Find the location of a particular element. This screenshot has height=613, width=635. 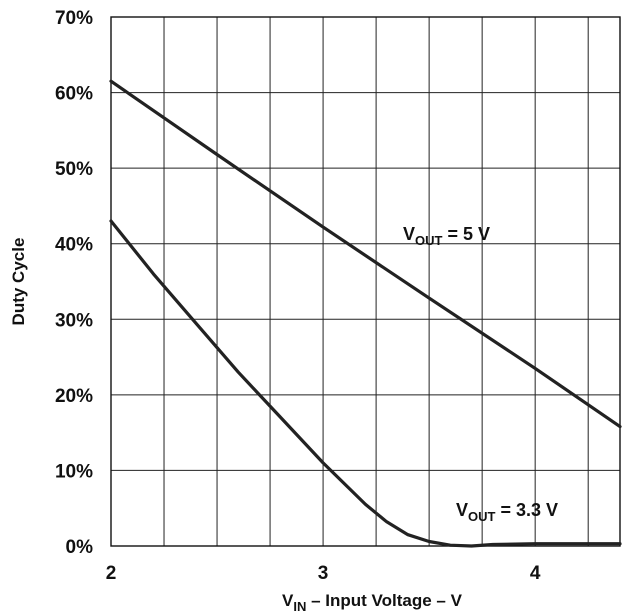

y-tick-label: 70% is located at coordinates (74, 18).